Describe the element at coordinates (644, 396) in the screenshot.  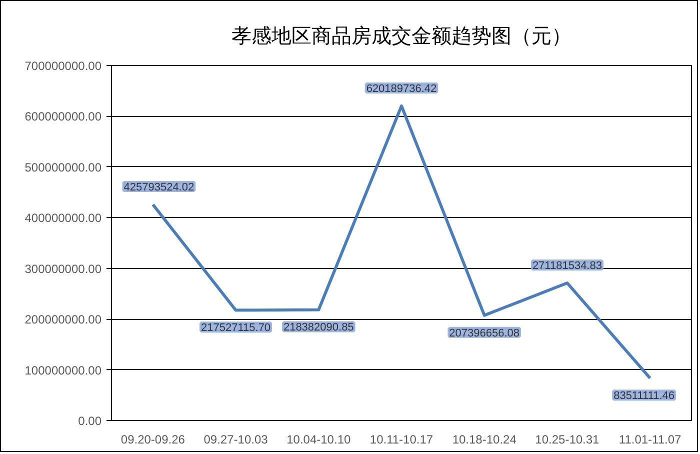
I see `data-label: 83511111.46` at that location.